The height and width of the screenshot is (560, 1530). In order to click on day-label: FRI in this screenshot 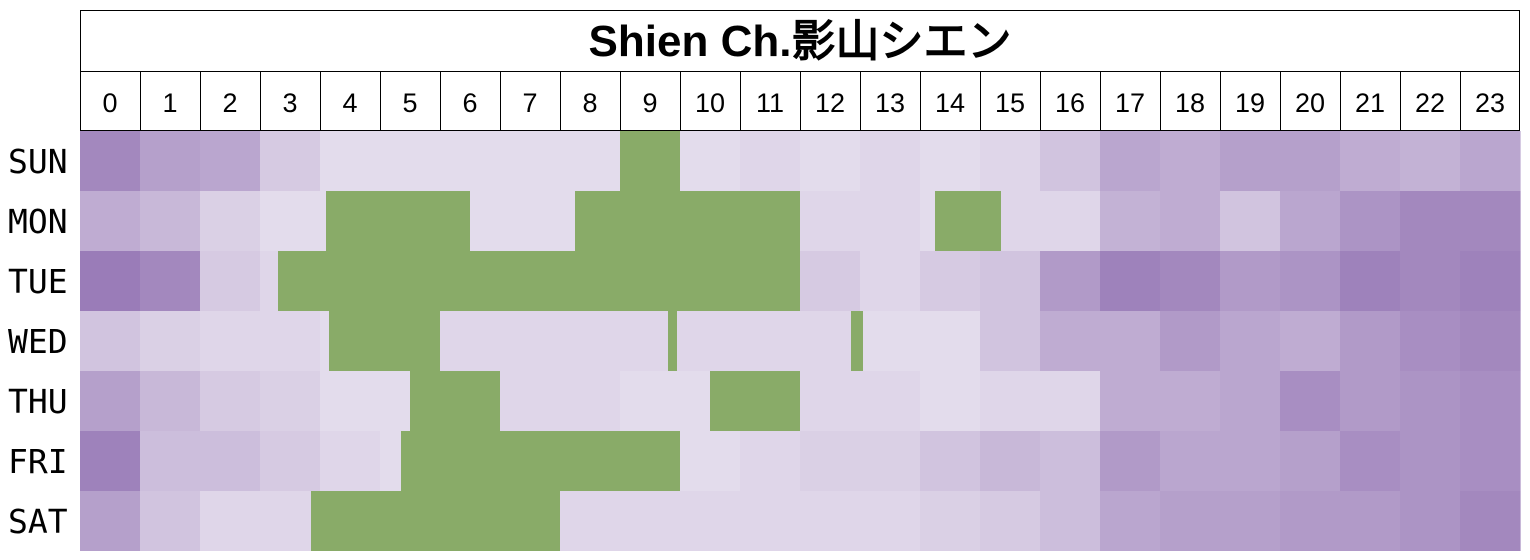, I will do `click(38, 461)`.